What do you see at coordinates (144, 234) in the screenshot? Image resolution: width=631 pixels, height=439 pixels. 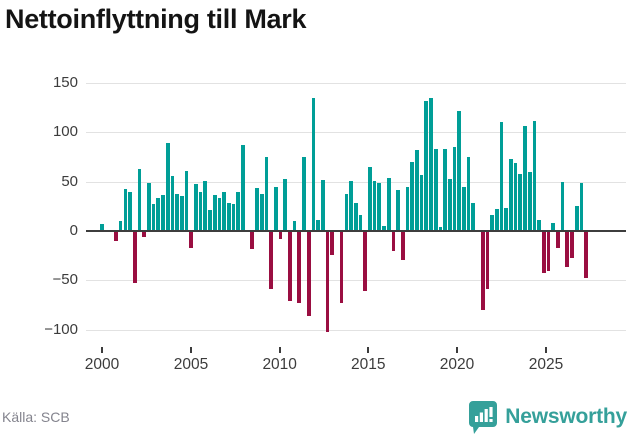 I see `bar-2002-q2` at bounding box center [144, 234].